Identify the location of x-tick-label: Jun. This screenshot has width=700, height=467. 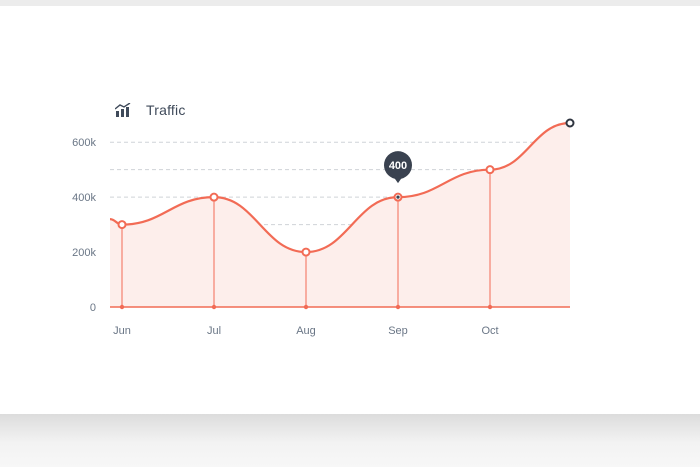
(122, 331).